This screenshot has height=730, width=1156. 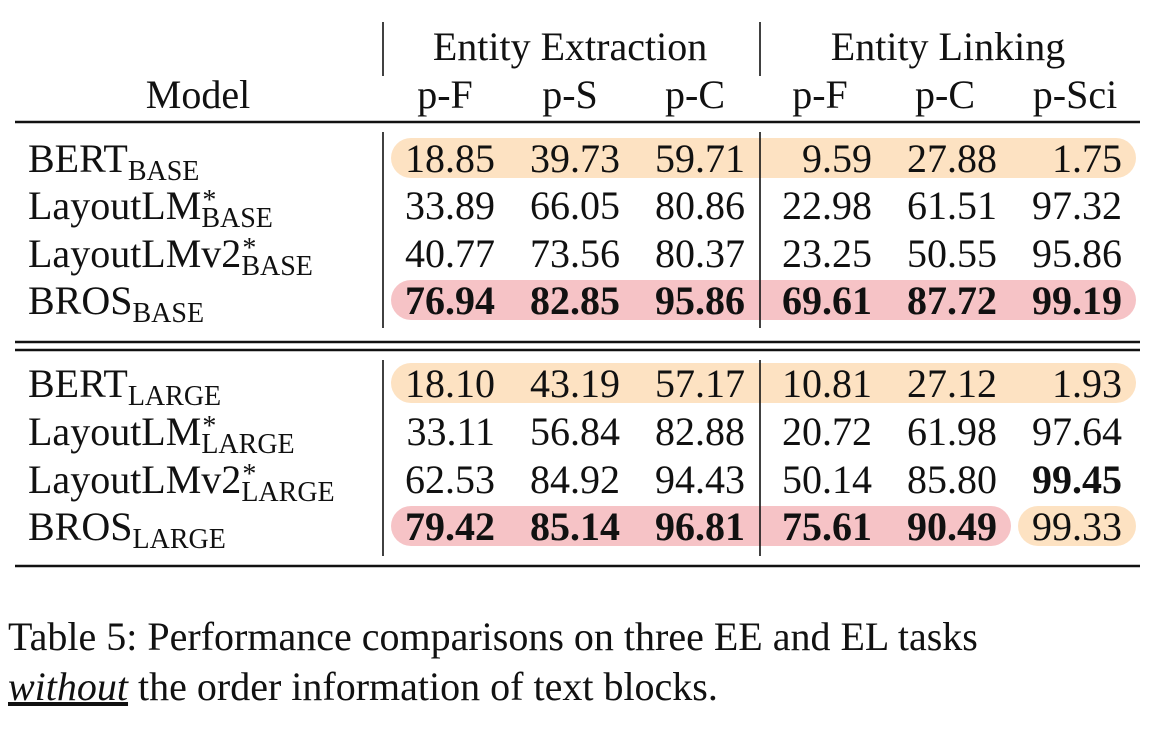 What do you see at coordinates (575, 431) in the screenshot?
I see `table-cell: 56.84` at bounding box center [575, 431].